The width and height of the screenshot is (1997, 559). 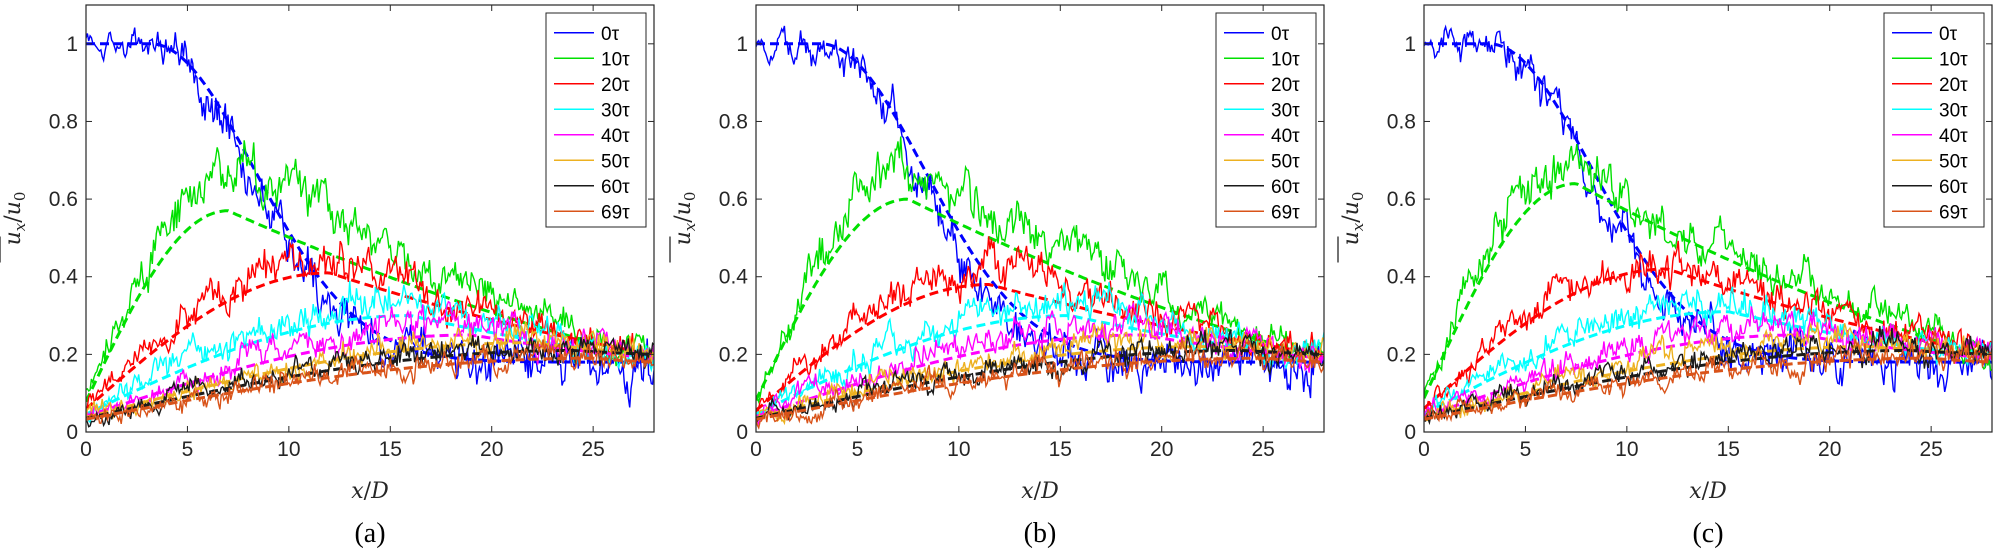 What do you see at coordinates (1358, 197) in the screenshot?
I see `y-axis-label-den-sub: 0` at bounding box center [1358, 197].